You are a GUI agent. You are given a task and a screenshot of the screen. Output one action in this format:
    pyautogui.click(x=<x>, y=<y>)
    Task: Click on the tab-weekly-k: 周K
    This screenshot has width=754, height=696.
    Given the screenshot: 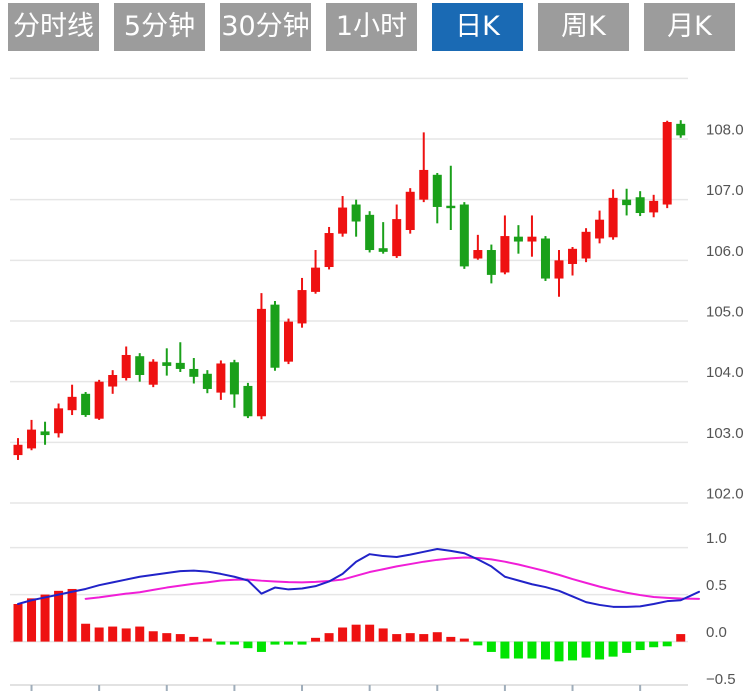 What is the action you would take?
    pyautogui.click(x=583, y=27)
    